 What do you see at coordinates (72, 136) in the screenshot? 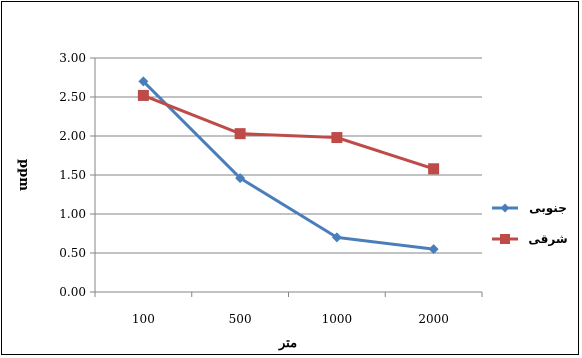
I see `y-tick-label: 2.00` at bounding box center [72, 136].